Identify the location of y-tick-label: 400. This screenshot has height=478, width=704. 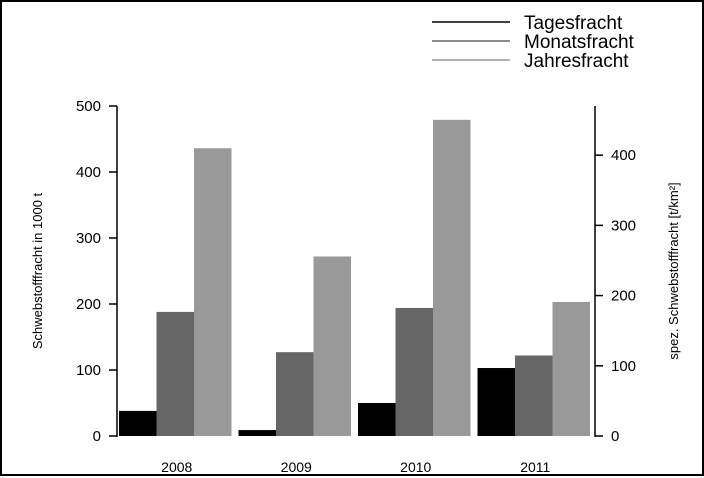
(88, 172).